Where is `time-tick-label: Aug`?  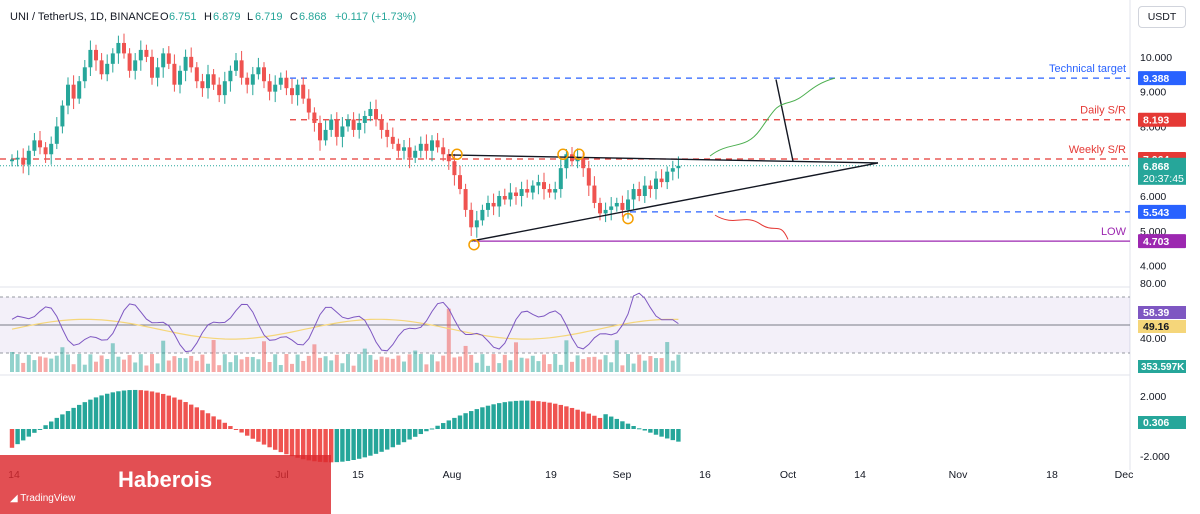
time-tick-label: Aug is located at coordinates (452, 475).